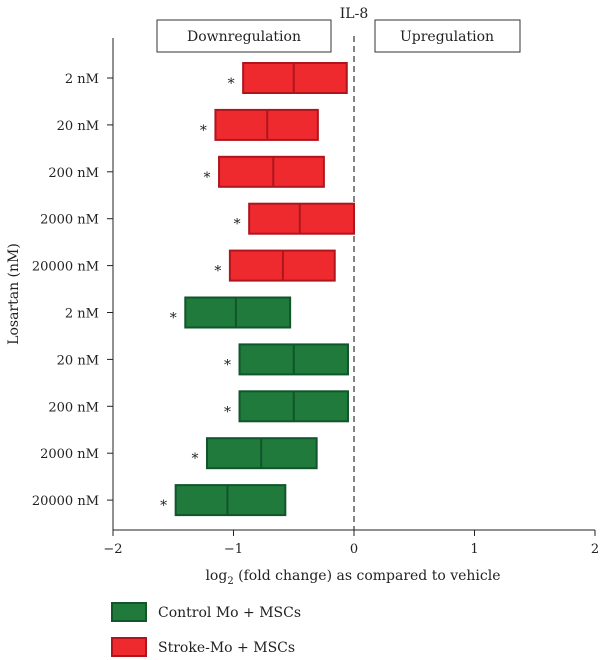  I want to click on x-tick-label: −1, so click(233, 549).